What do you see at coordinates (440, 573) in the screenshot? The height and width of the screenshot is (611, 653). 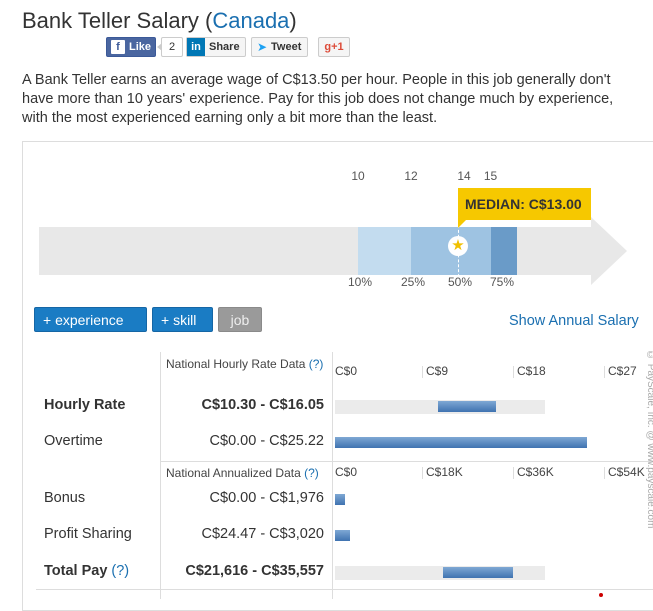 I see `row-bar-track` at bounding box center [440, 573].